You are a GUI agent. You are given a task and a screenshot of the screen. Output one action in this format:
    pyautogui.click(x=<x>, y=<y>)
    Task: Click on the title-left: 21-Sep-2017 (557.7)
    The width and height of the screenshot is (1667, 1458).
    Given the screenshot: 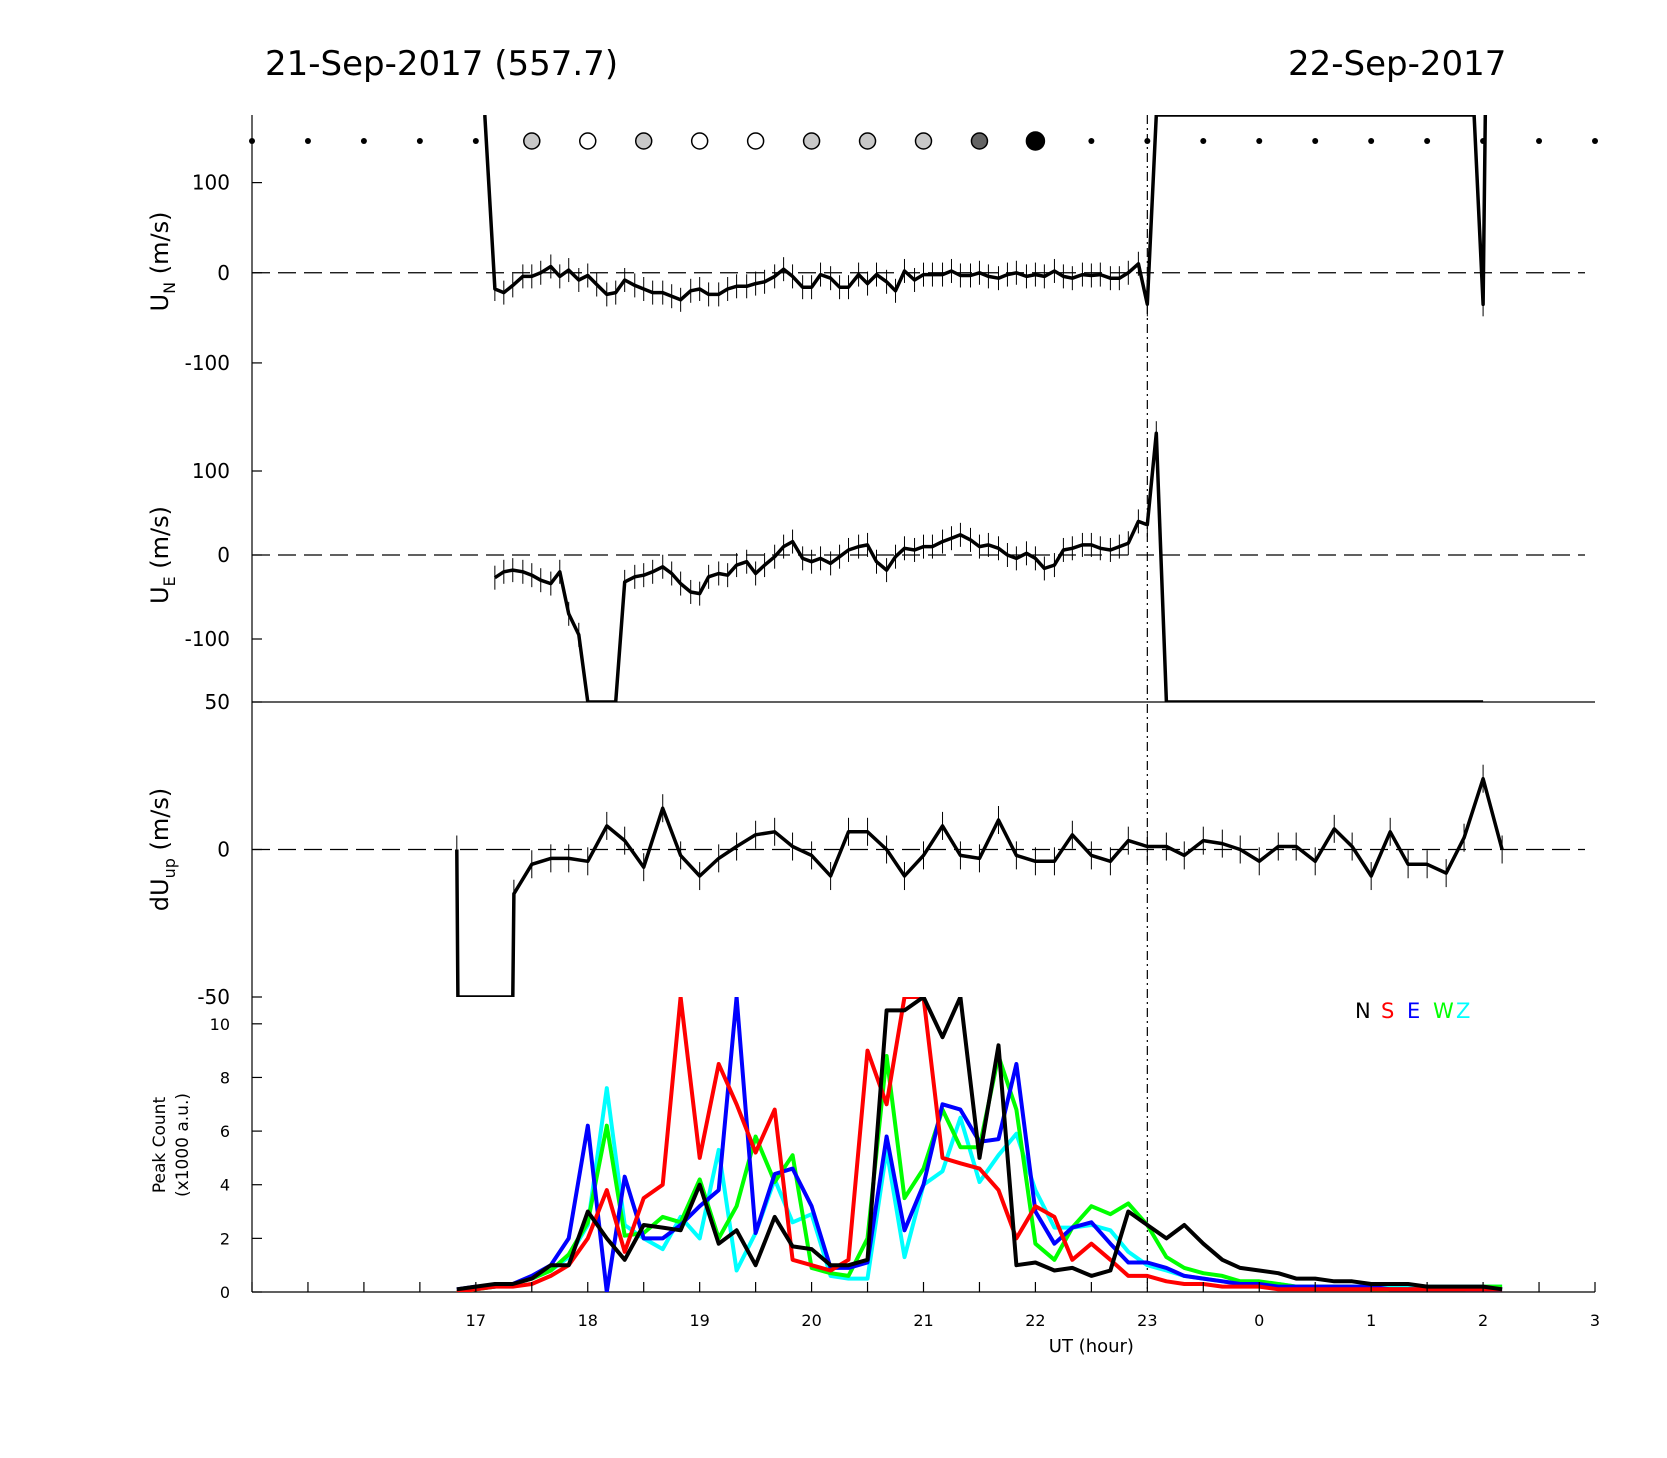 What is the action you would take?
    pyautogui.click(x=442, y=64)
    